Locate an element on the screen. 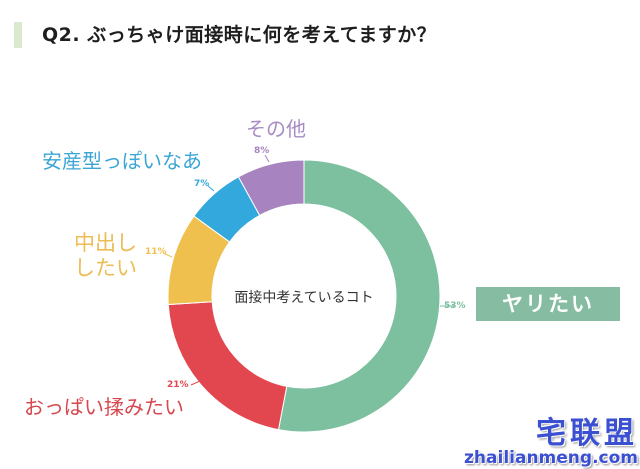 The height and width of the screenshot is (469, 640). label-yaritai: ヤリたい is located at coordinates (548, 304).